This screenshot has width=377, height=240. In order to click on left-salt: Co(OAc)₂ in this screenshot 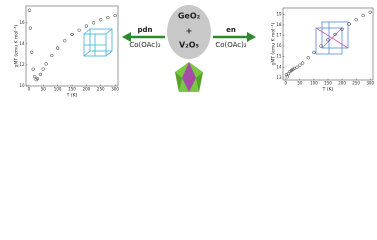, I will do `click(145, 45)`.